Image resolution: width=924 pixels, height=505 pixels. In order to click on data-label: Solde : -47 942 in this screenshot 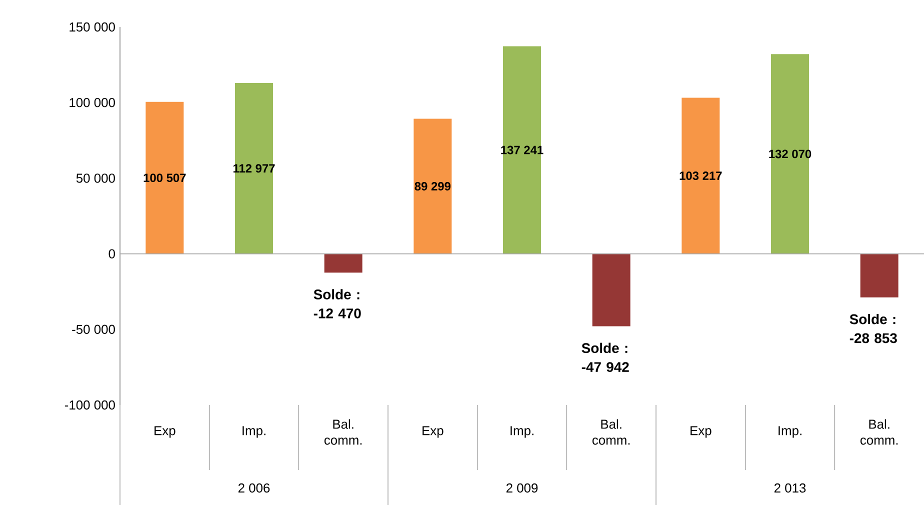, I will do `click(605, 357)`.